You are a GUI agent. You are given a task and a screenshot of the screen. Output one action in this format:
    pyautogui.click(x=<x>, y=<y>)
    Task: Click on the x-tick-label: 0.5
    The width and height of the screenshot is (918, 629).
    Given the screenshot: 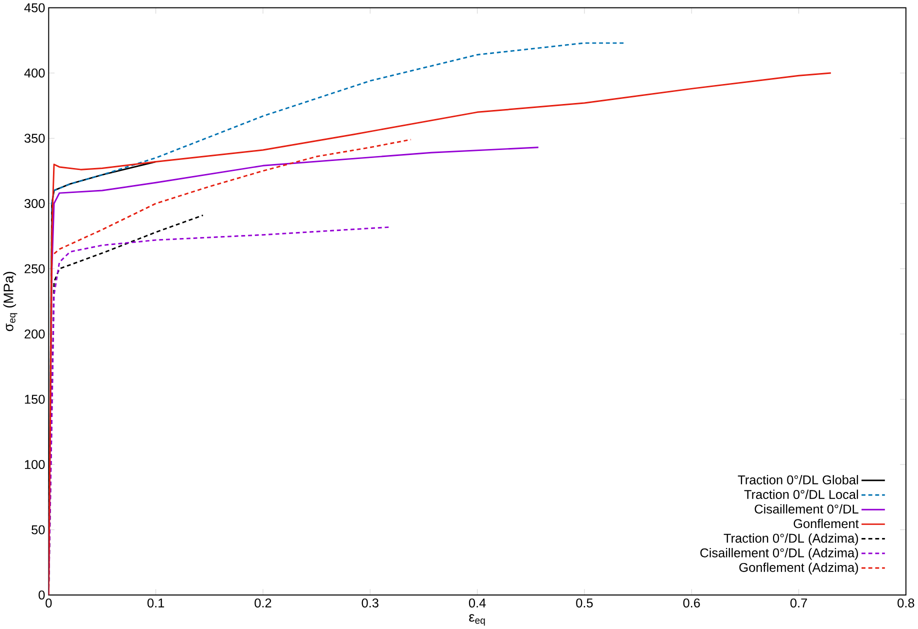 What is the action you would take?
    pyautogui.click(x=584, y=603)
    